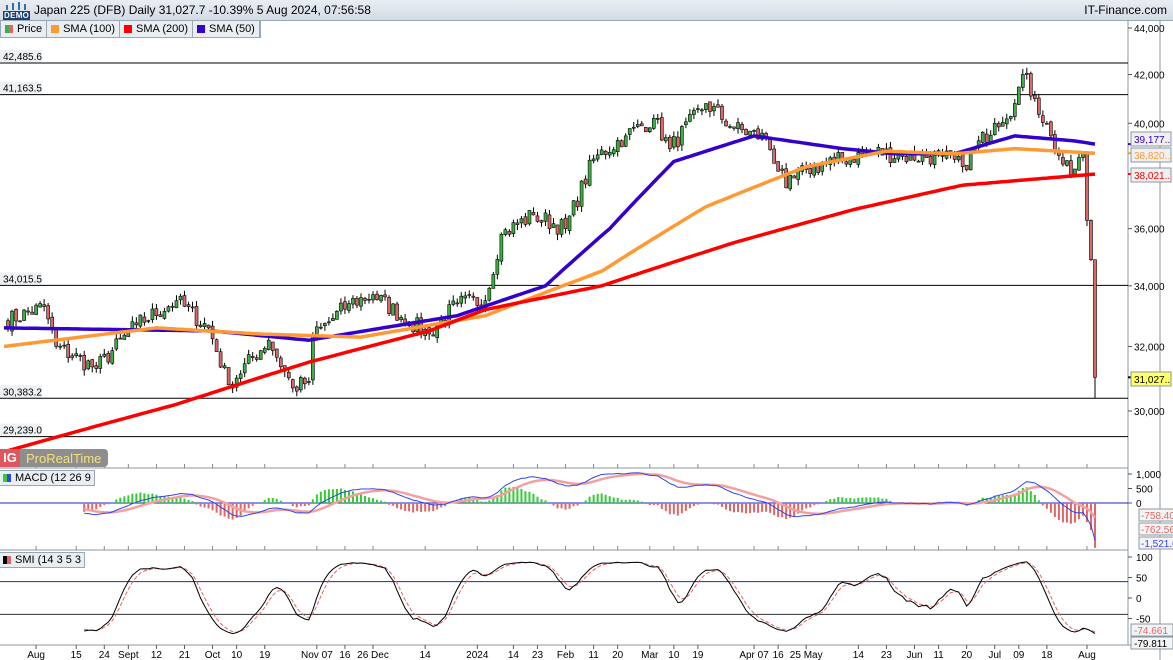 The width and height of the screenshot is (1173, 660). I want to click on sma200-swatch-icon, so click(128, 29).